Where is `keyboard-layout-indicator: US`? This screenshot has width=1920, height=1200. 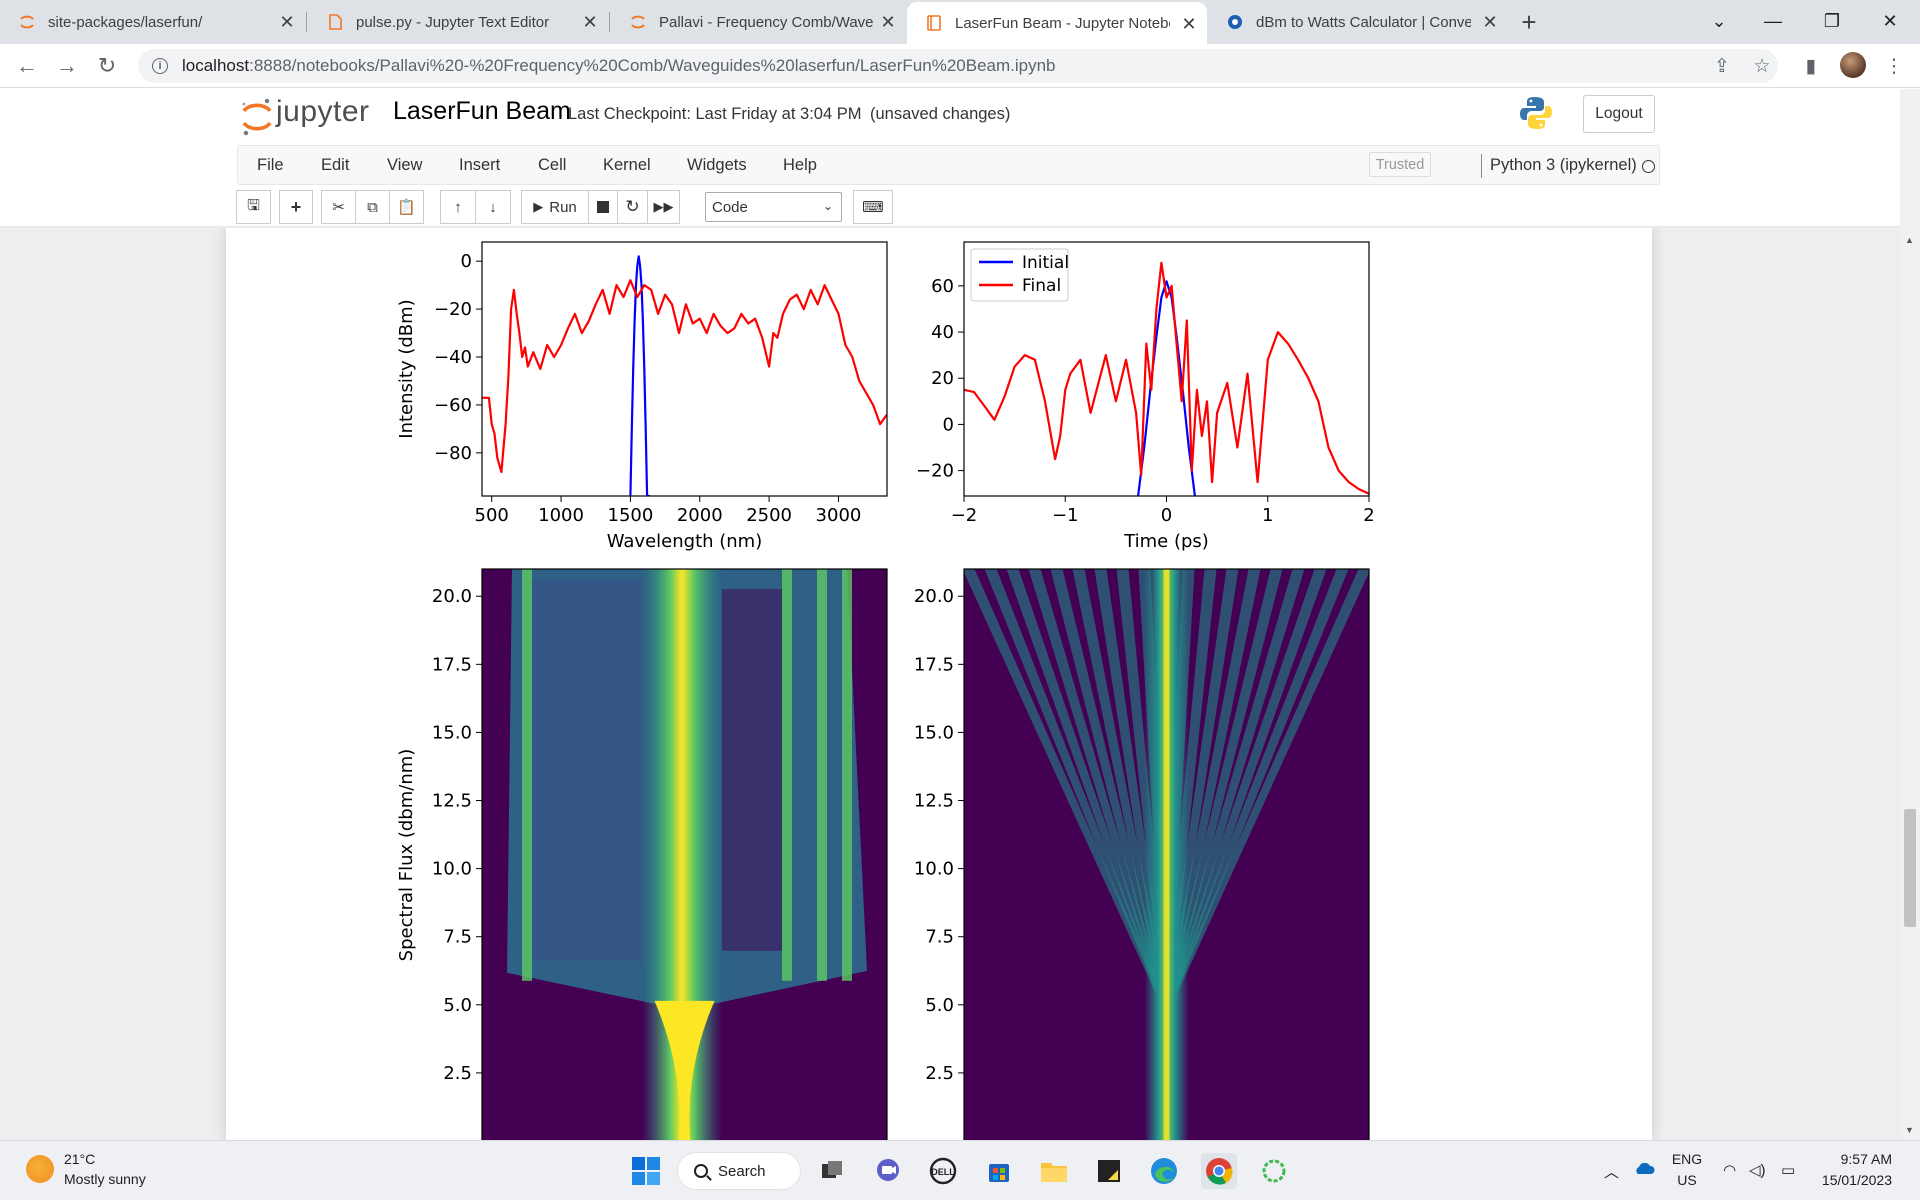
keyboard-layout-indicator: US is located at coordinates (1687, 1180).